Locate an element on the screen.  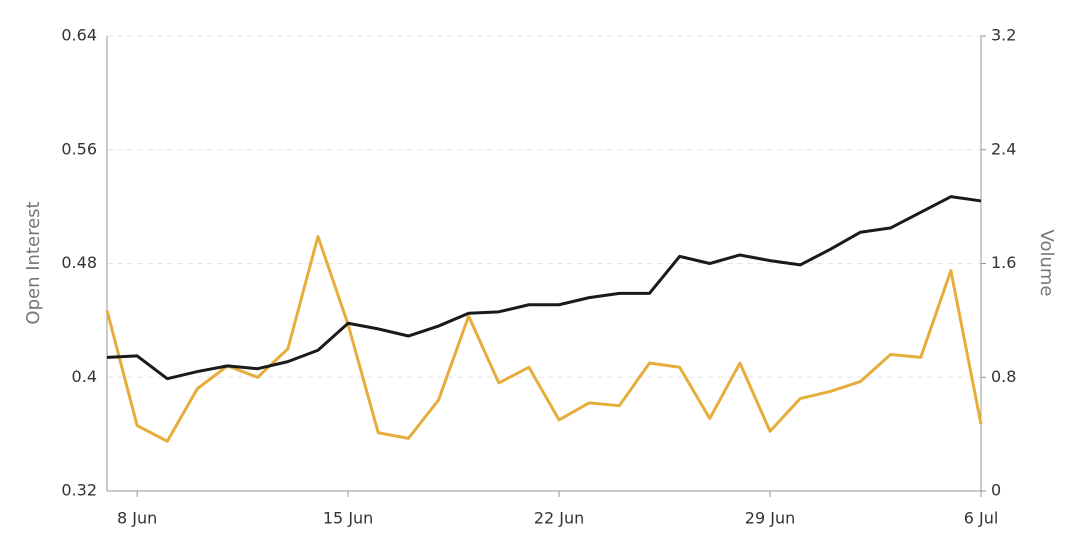
y-tick-label: 0.56 is located at coordinates (79, 148).